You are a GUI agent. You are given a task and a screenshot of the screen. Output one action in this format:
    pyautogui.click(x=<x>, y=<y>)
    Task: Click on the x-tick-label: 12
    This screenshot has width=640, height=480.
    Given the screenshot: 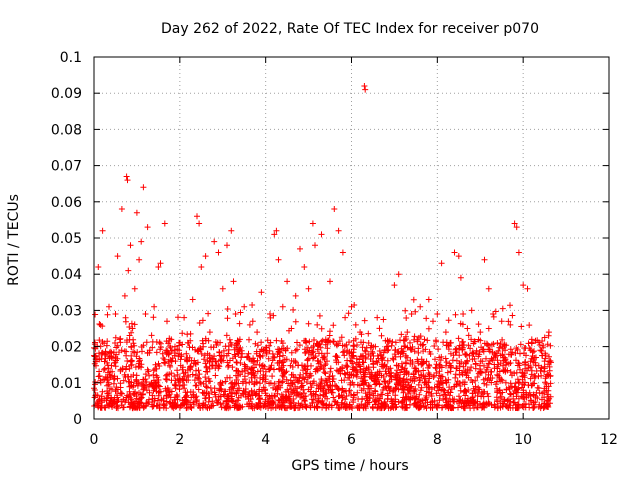 What is the action you would take?
    pyautogui.click(x=609, y=440)
    